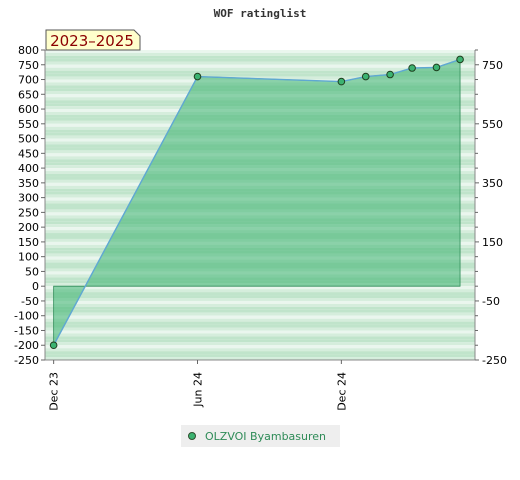  I want to click on chart-title: WOF ratinglist, so click(260, 13).